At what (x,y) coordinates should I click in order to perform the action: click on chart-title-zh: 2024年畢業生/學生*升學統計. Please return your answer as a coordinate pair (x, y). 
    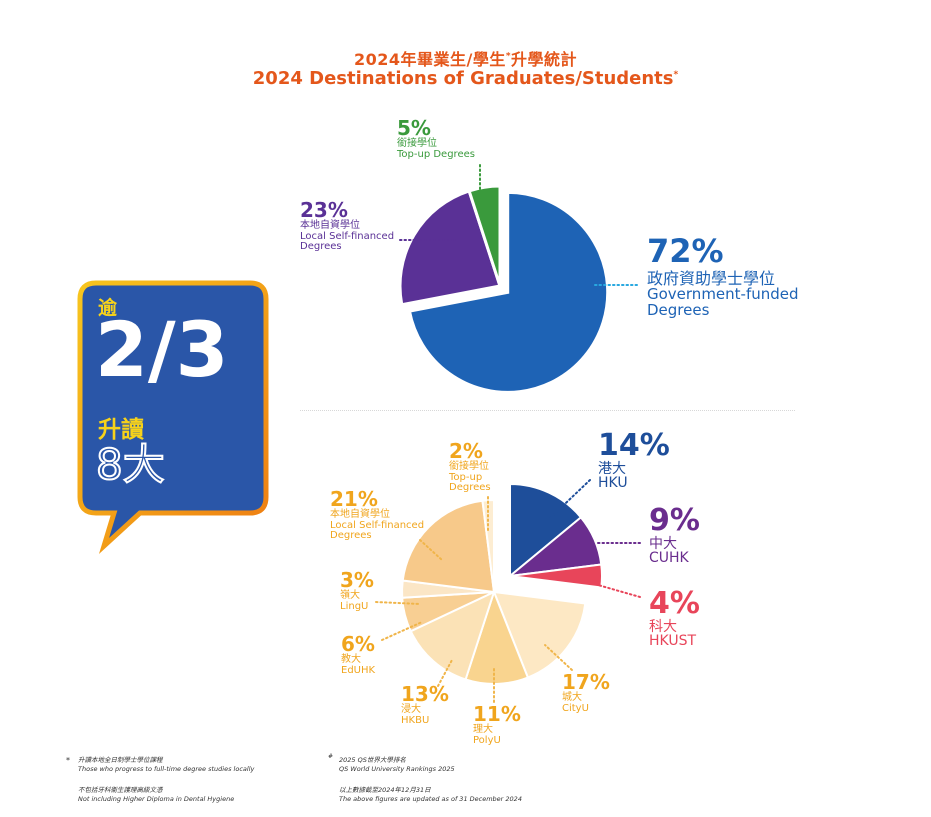
    Looking at the image, I should click on (465, 58).